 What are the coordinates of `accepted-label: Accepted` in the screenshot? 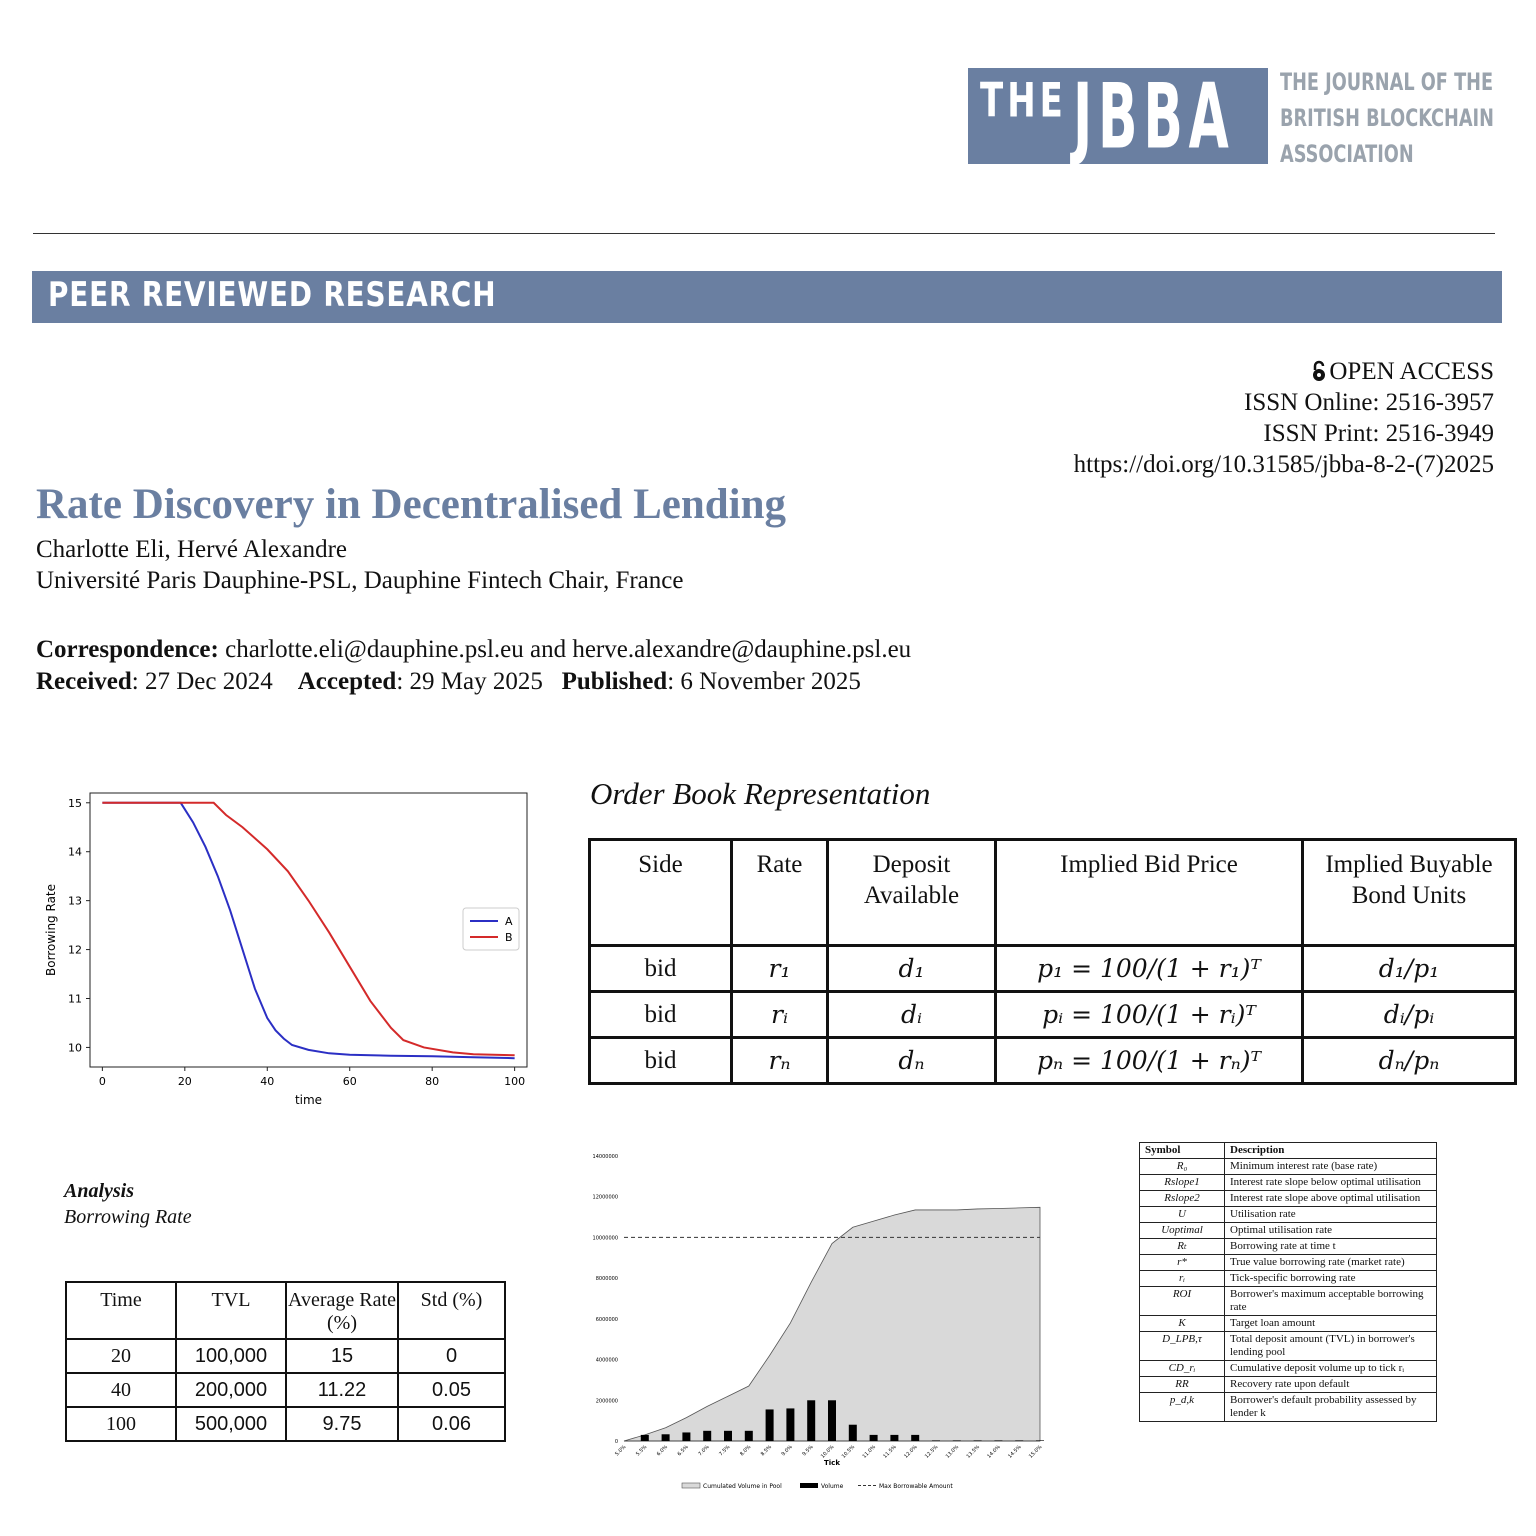 It's located at (347, 681).